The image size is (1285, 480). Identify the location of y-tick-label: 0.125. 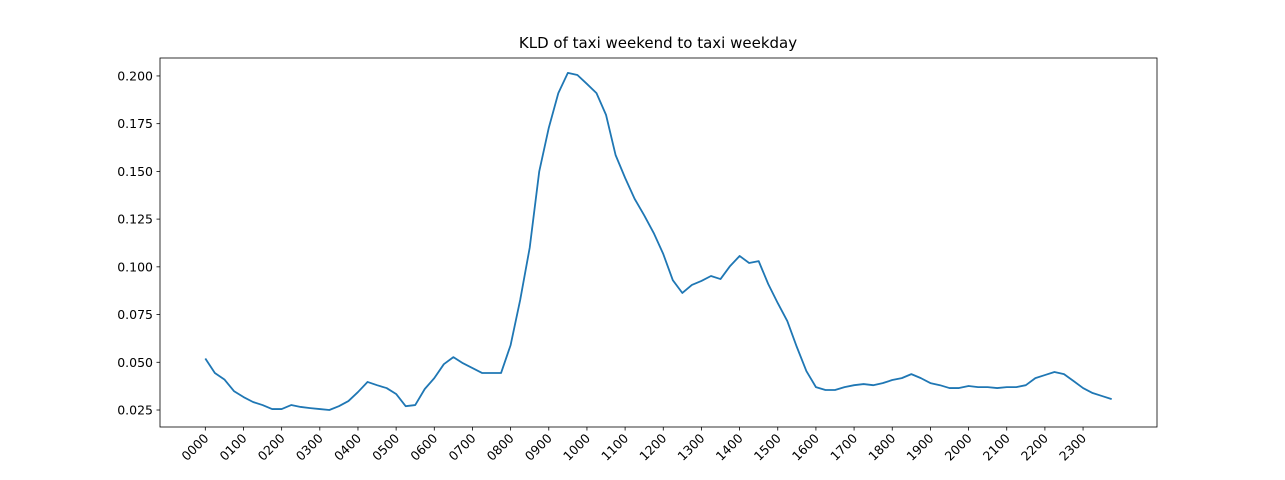
(135, 219).